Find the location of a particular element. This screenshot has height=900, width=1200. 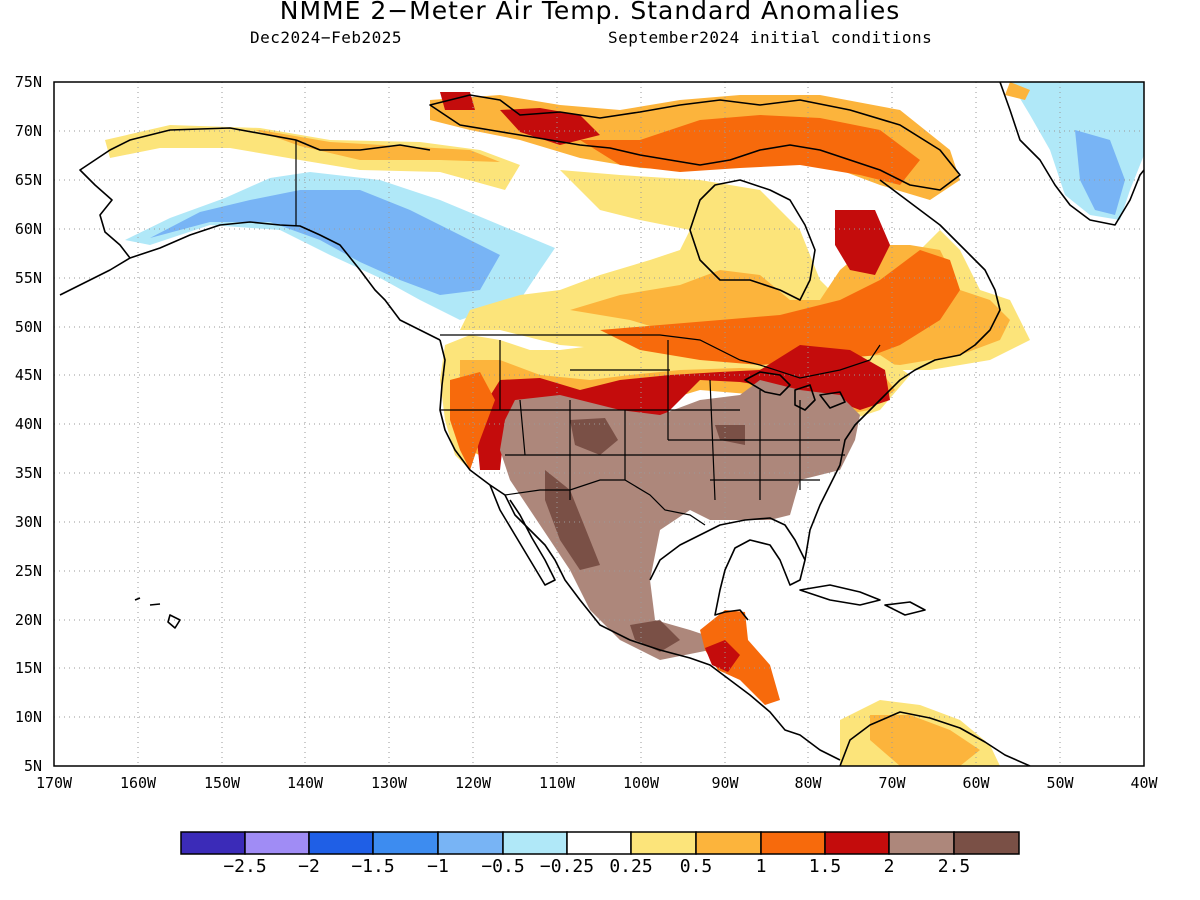

anomaly-area-labrador-red is located at coordinates (862, 242).